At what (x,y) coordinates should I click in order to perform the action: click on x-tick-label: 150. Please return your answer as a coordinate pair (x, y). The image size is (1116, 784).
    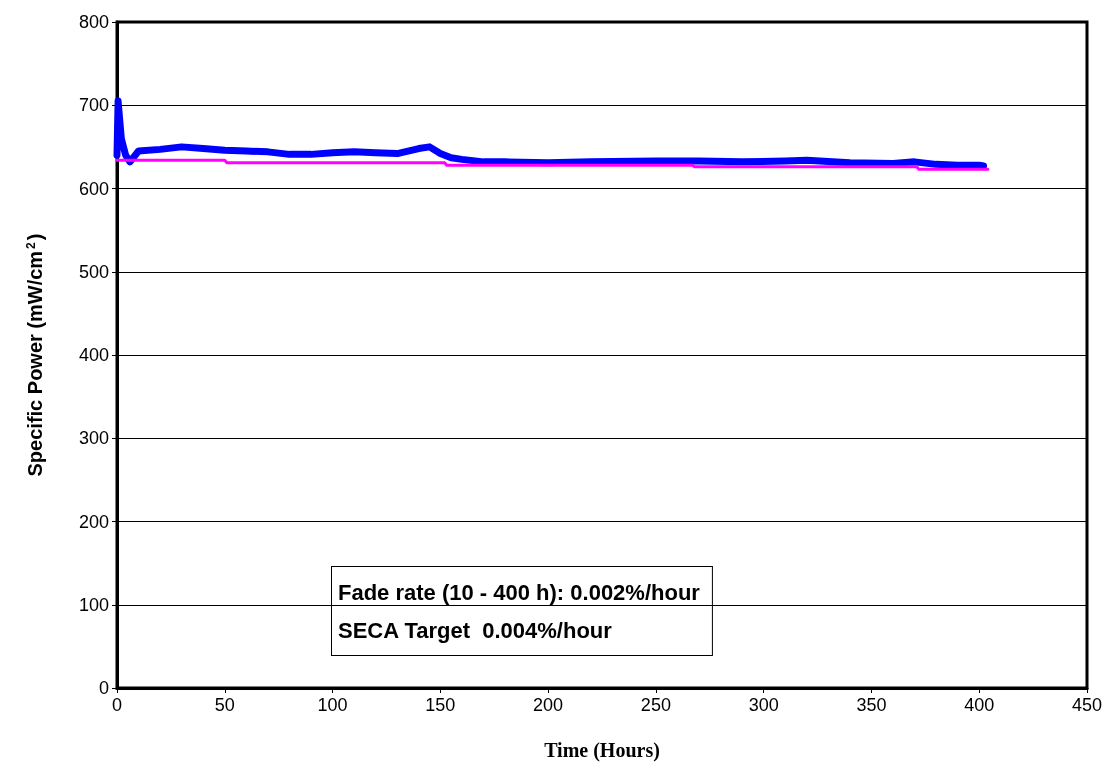
    Looking at the image, I should click on (440, 705).